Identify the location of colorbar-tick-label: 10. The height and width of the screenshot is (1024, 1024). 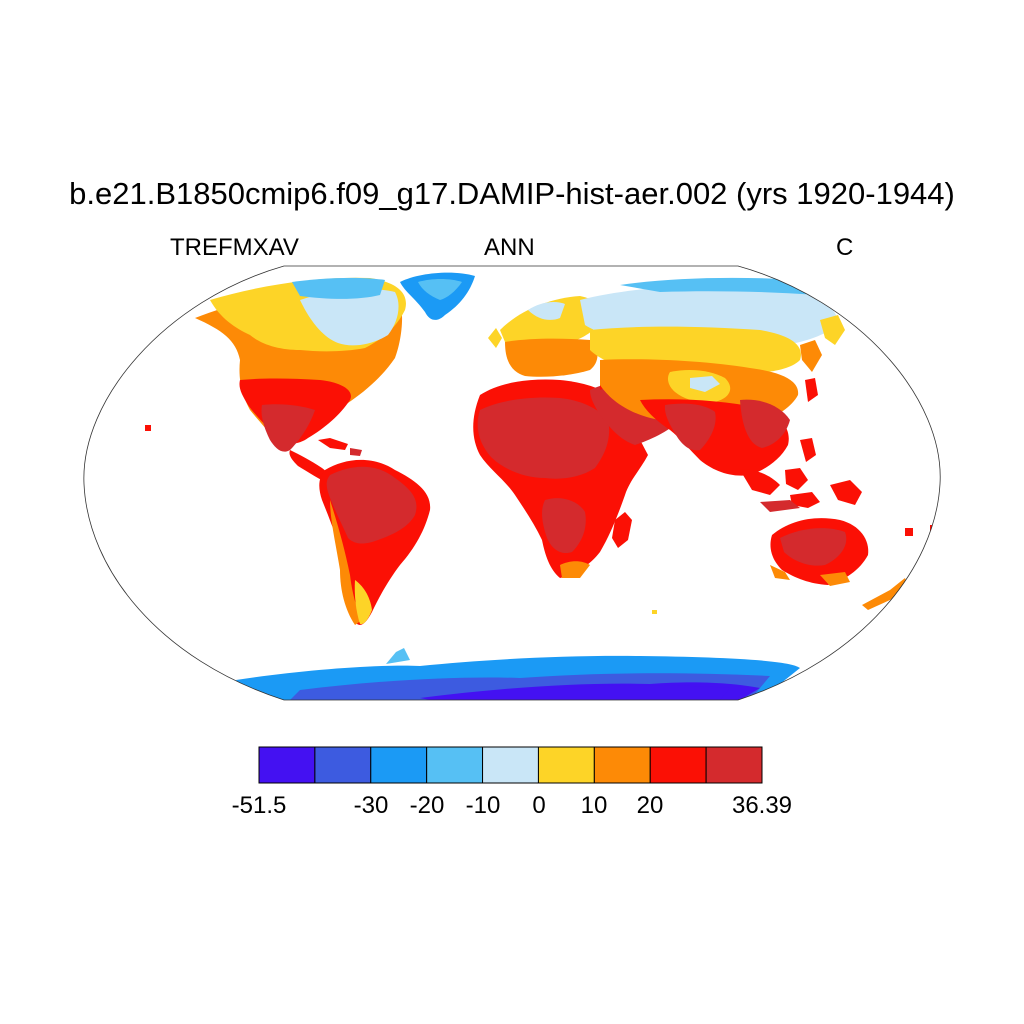
(594, 805).